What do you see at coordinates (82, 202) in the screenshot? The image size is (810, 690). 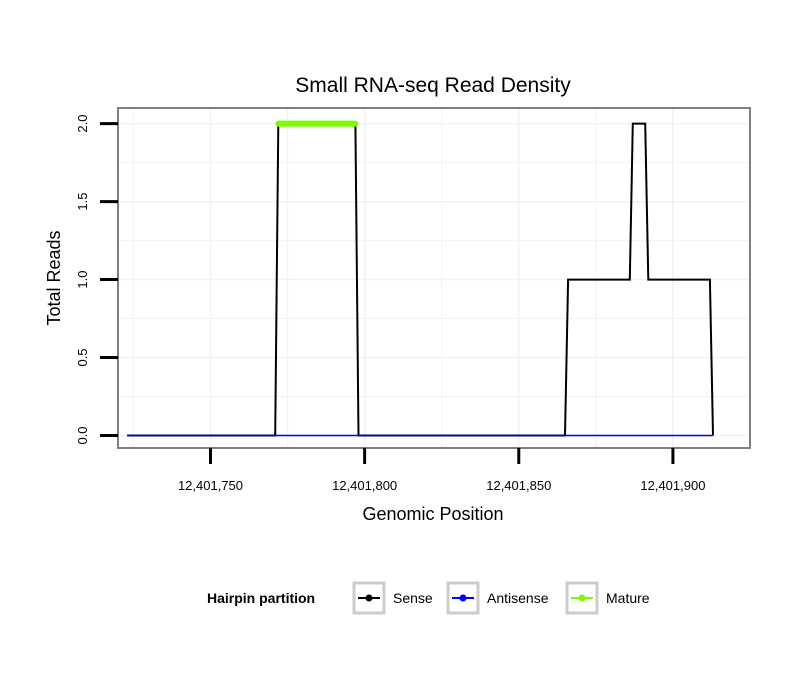 I see `y-tick-label: 1.5` at bounding box center [82, 202].